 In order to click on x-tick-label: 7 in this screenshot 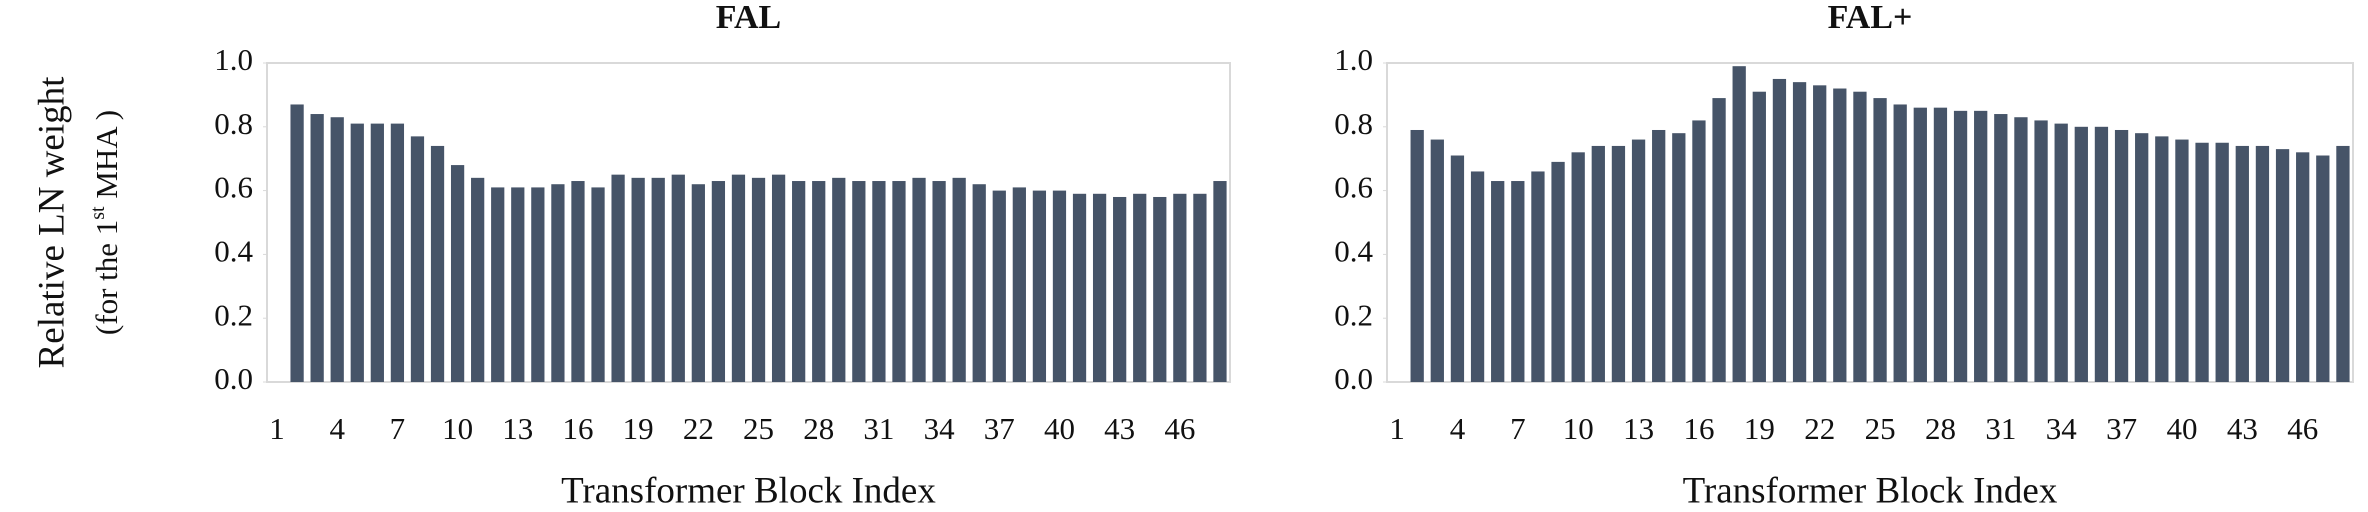, I will do `click(398, 428)`.